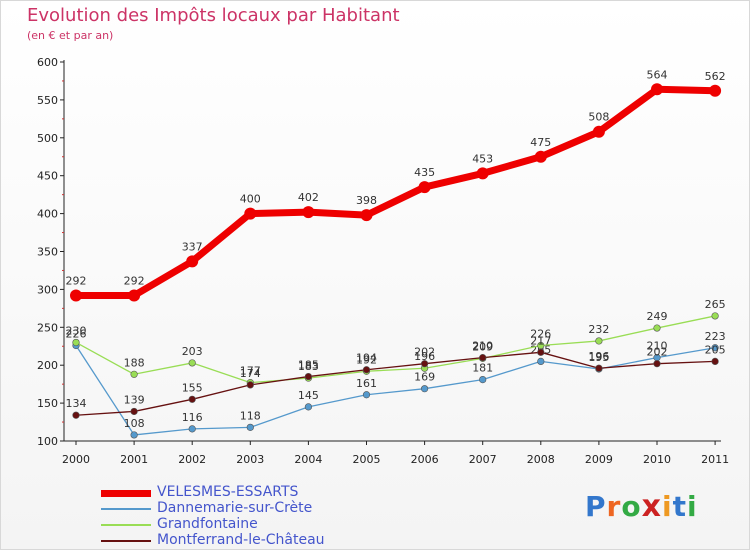  Describe the element at coordinates (47, 403) in the screenshot. I see `y-tick-label: 150` at that location.